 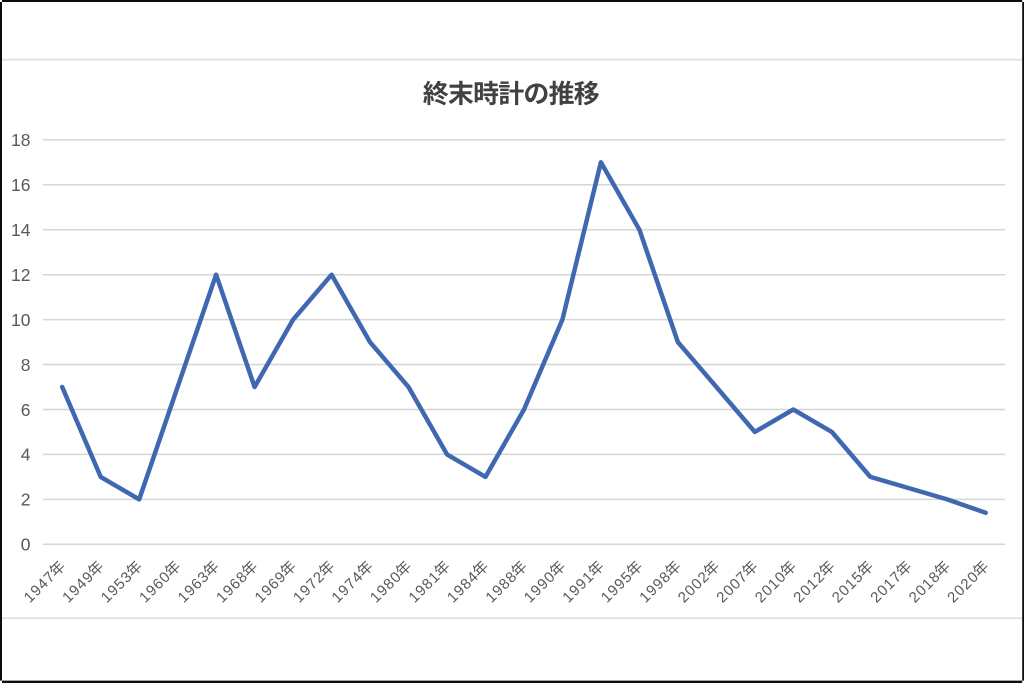 I want to click on svg-text: 12, so click(x=20, y=275).